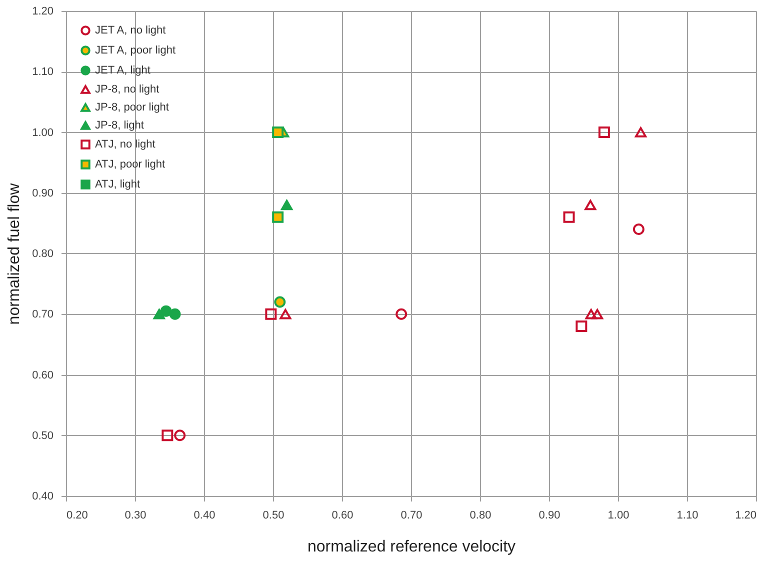 The image size is (783, 574). I want to click on y-tick-label: 1.20, so click(43, 12).